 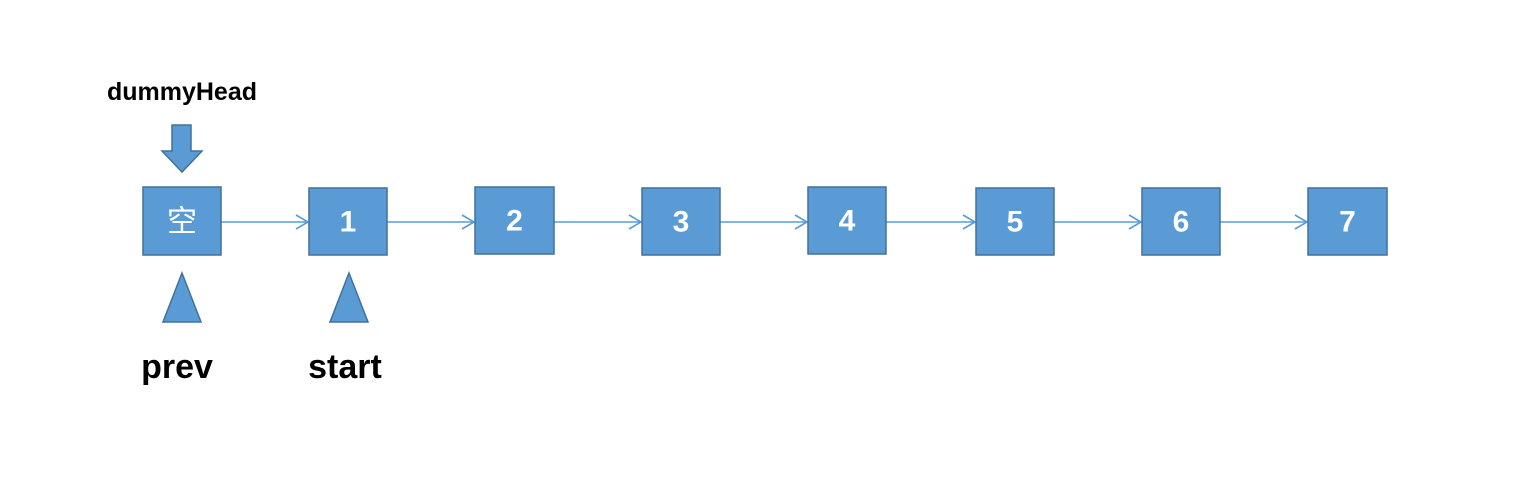 I want to click on node-7: 7, so click(x=1347, y=221).